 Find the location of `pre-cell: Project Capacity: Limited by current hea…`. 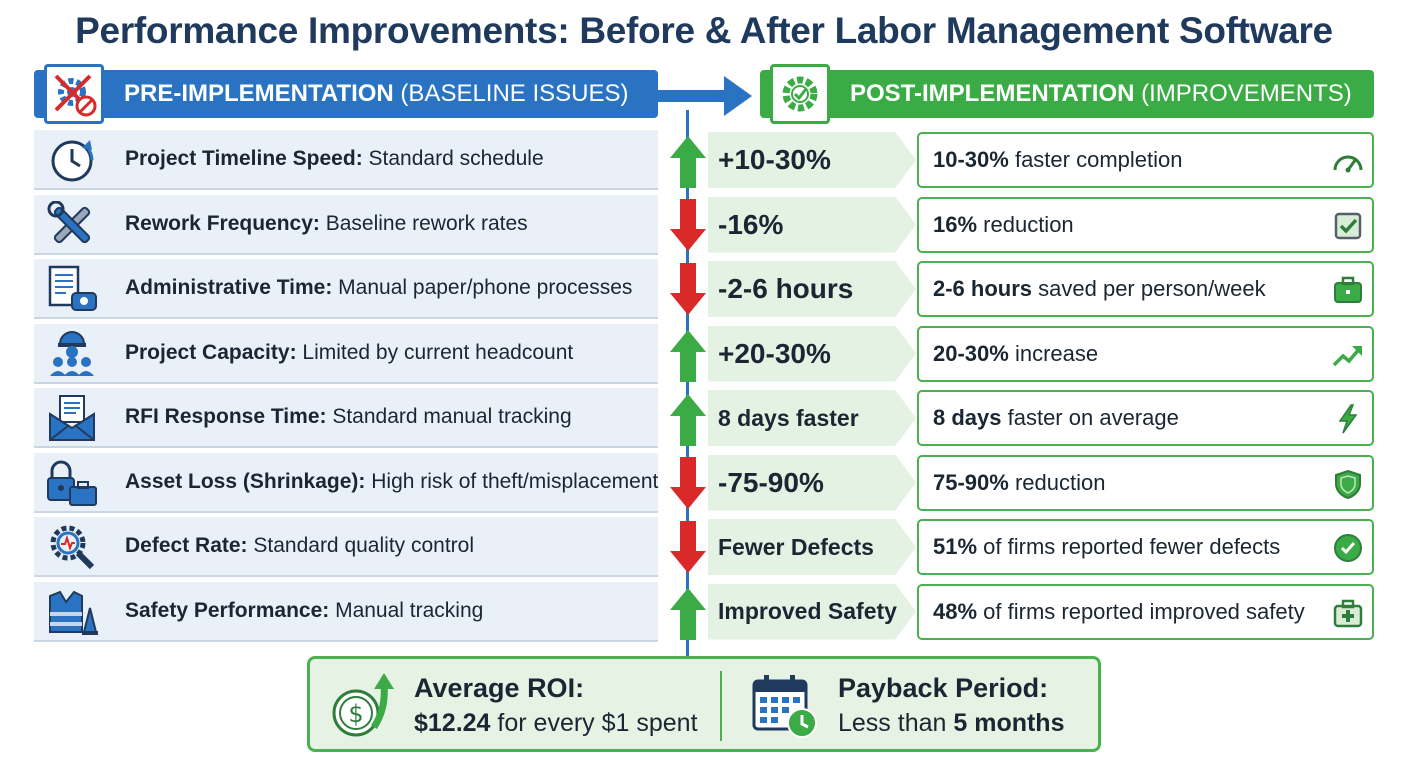

pre-cell: Project Capacity: Limited by current hea… is located at coordinates (346, 353).